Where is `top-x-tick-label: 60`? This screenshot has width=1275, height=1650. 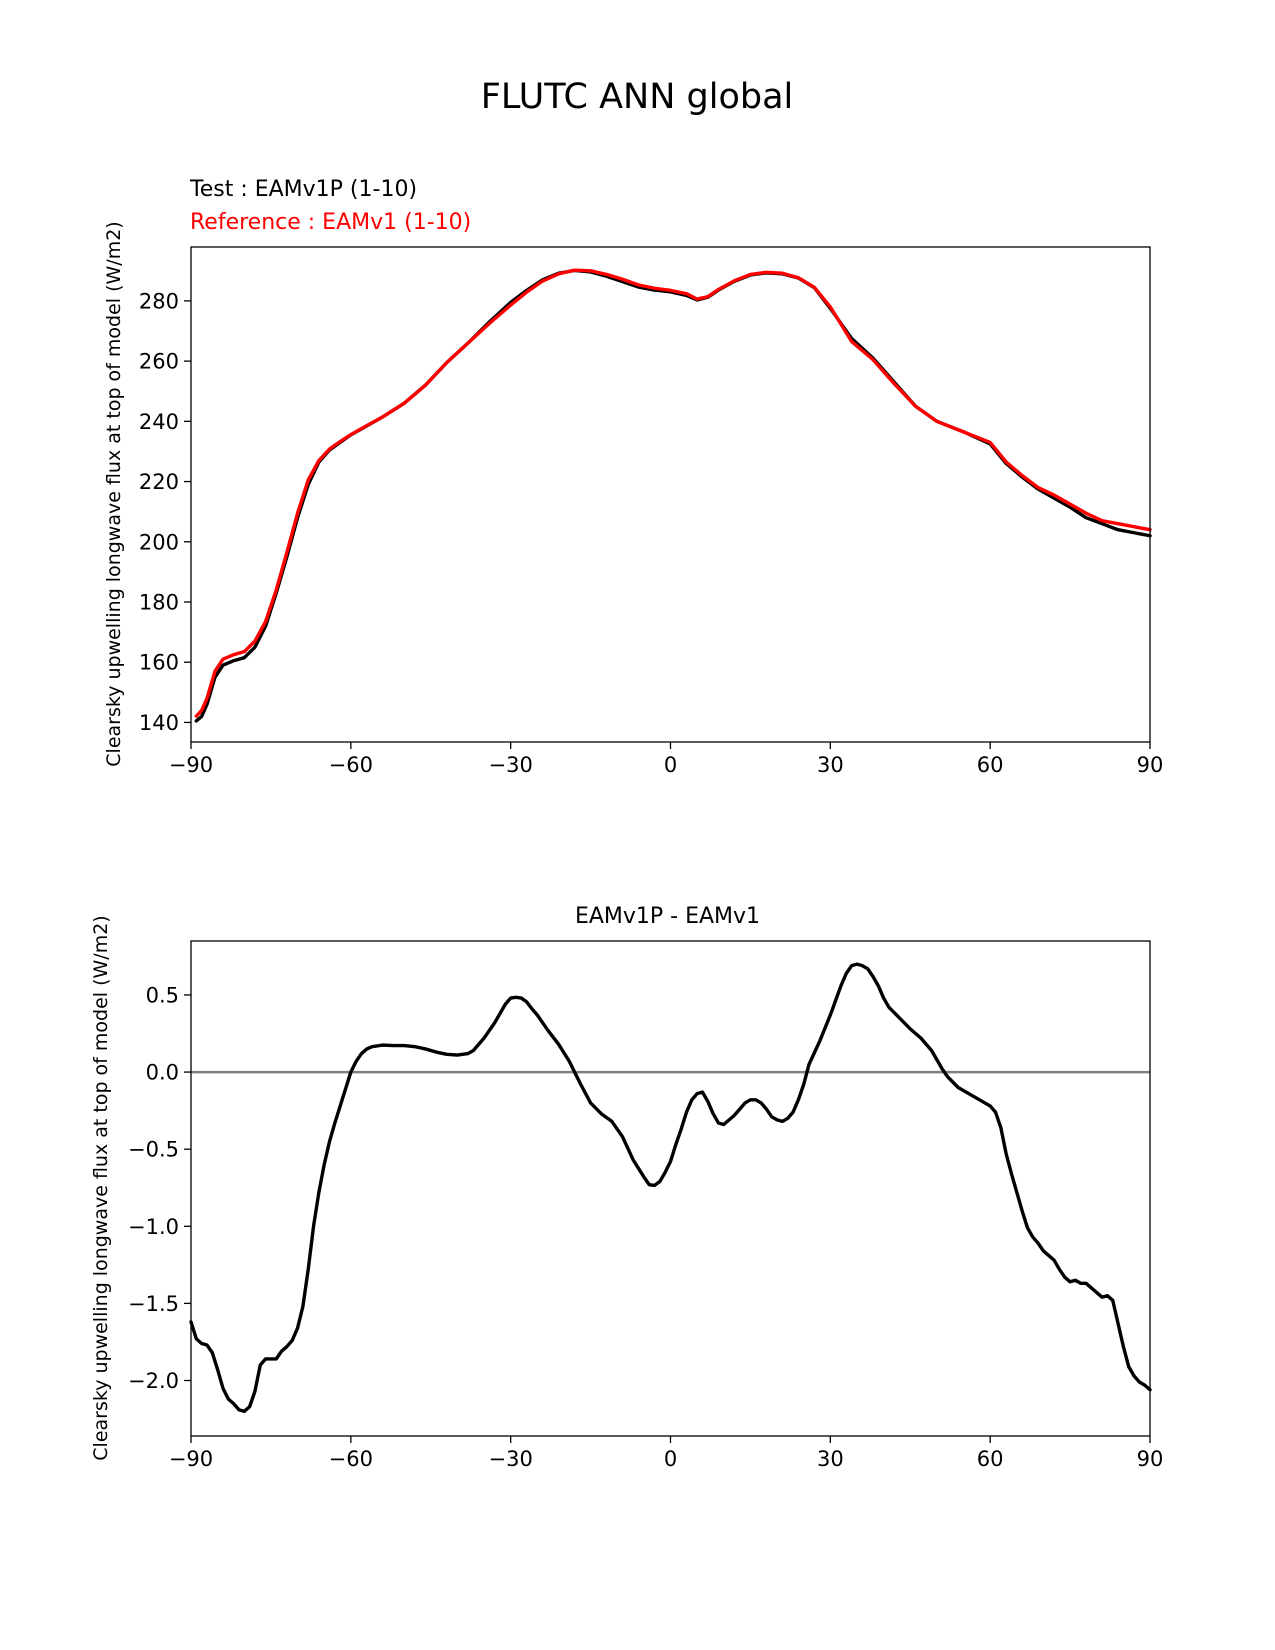
top-x-tick-label: 60 is located at coordinates (990, 765).